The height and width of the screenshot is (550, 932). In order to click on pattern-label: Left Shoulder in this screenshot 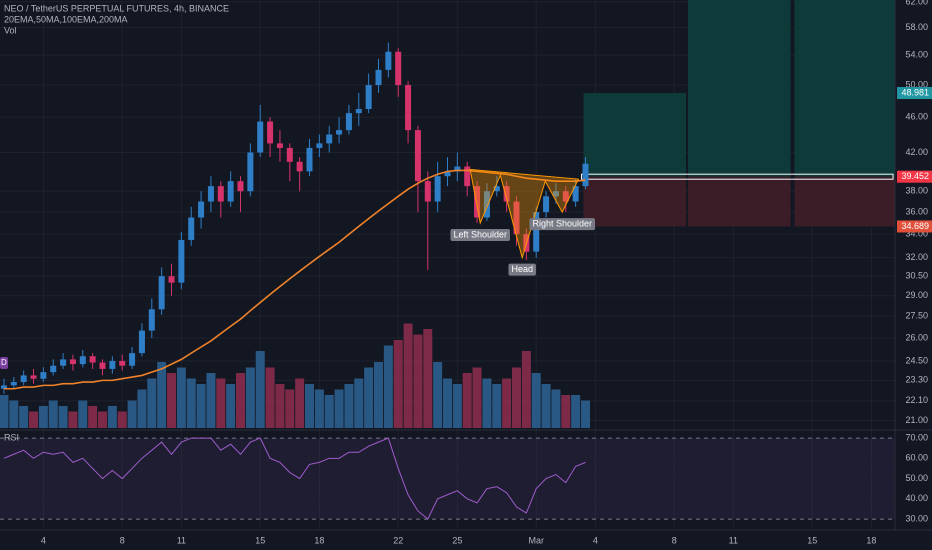, I will do `click(480, 234)`.